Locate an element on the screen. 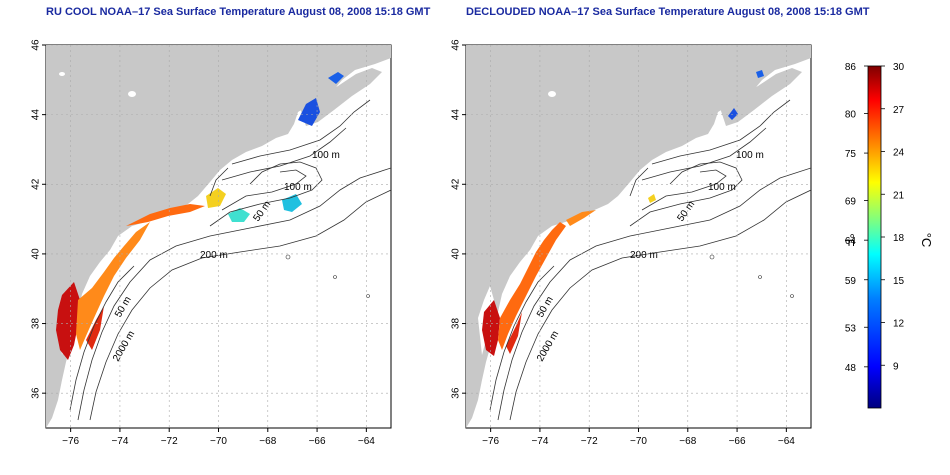  fahrenheit-tick-label: 48 is located at coordinates (851, 368).